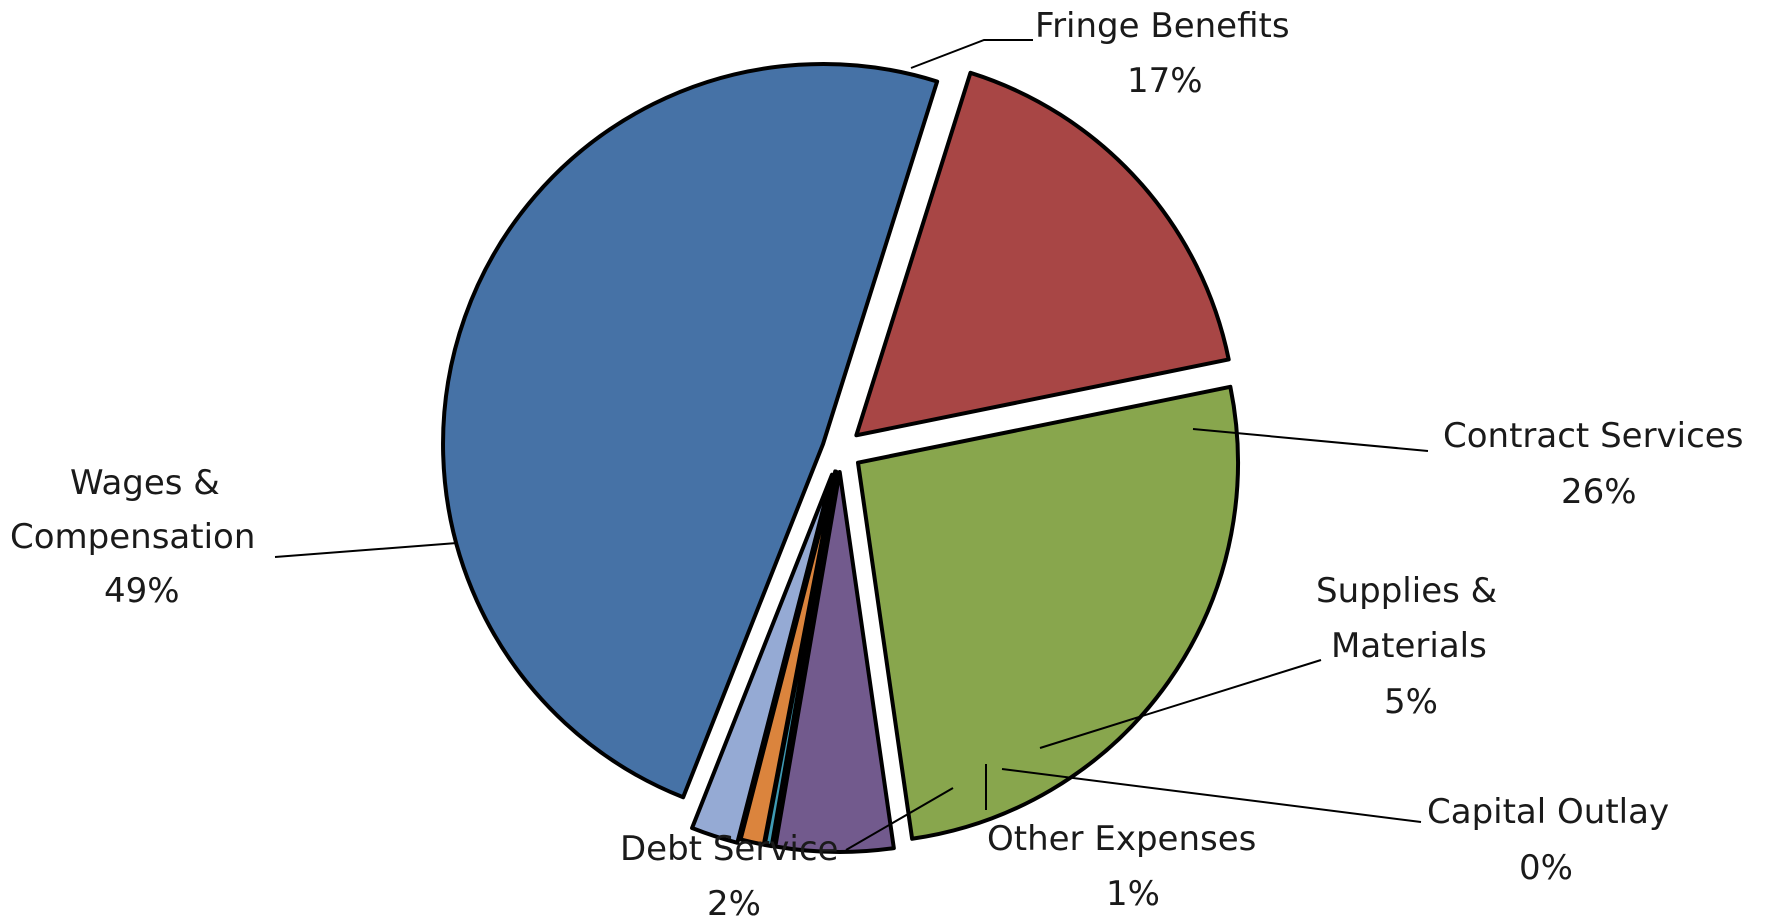 This screenshot has width=1771, height=916. What do you see at coordinates (1162, 26) in the screenshot?
I see `slice-label: Fringe Benefits` at bounding box center [1162, 26].